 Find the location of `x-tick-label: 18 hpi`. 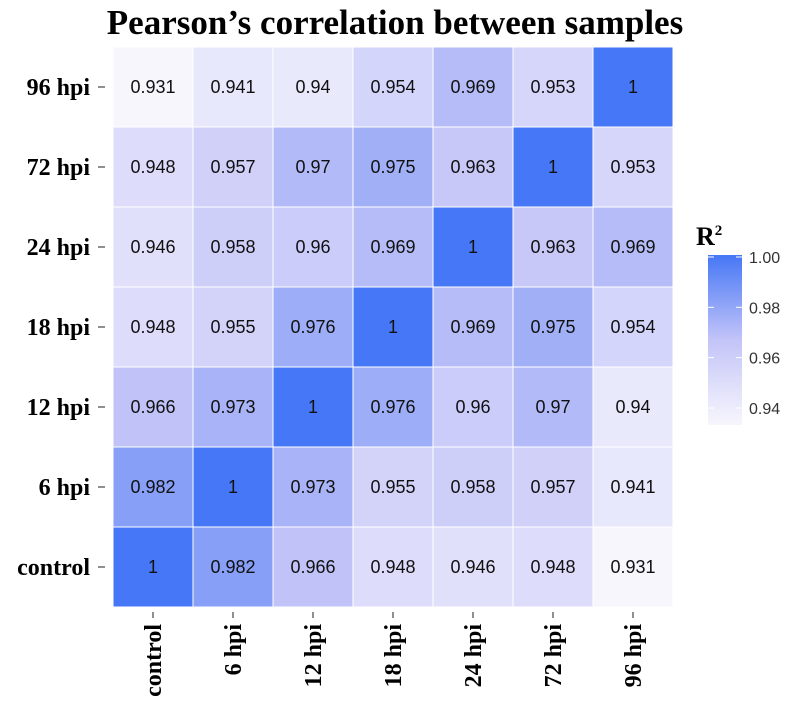

x-tick-label: 18 hpi is located at coordinates (394, 656).